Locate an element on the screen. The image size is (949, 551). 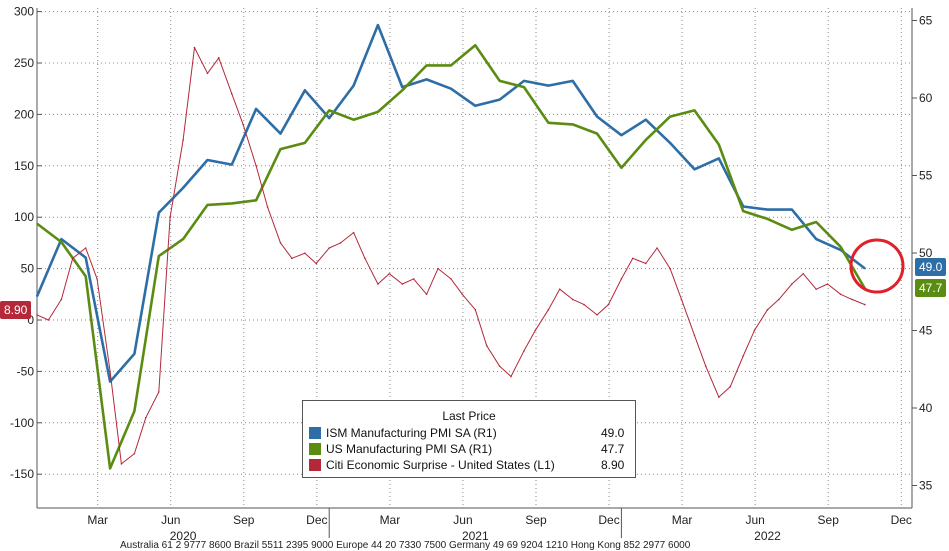
right-tick-label: 35 is located at coordinates (926, 486).